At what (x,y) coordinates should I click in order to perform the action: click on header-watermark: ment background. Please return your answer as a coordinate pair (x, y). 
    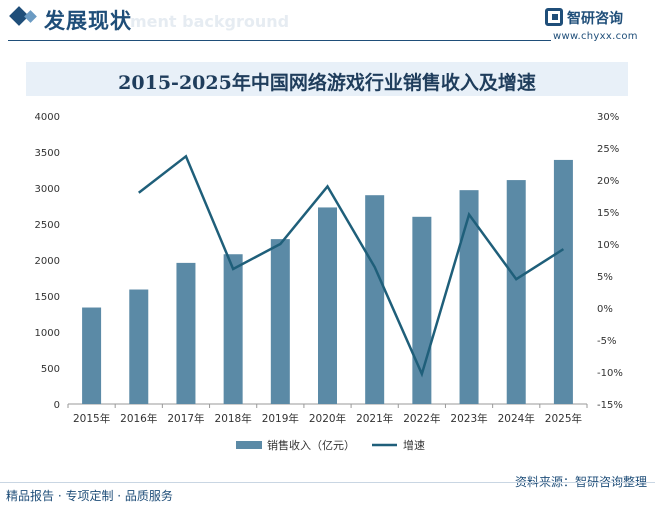
    Looking at the image, I should click on (210, 21).